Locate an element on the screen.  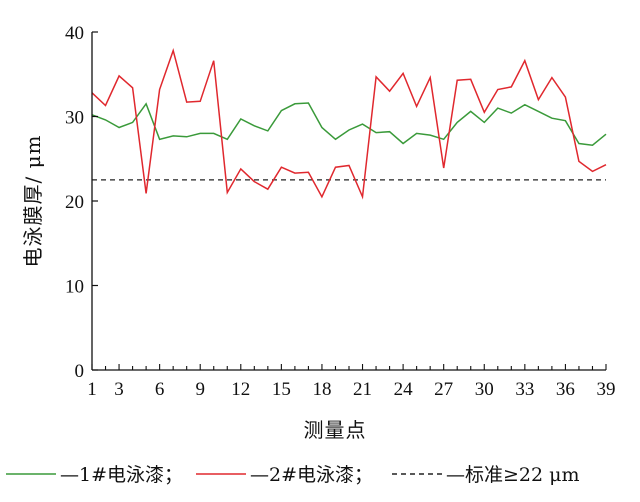
x-tick-label: 27 is located at coordinates (443, 389).